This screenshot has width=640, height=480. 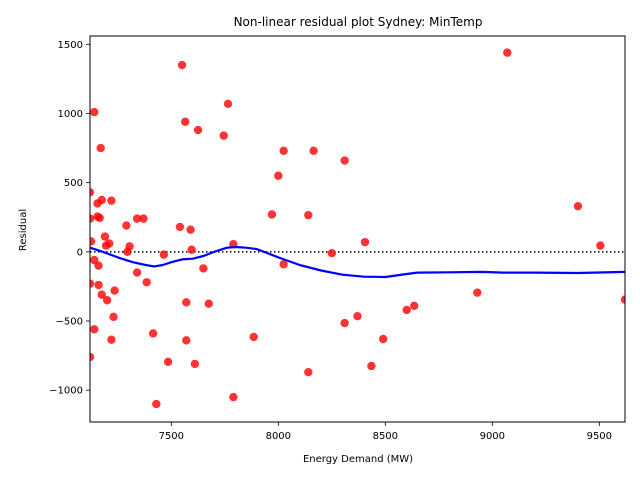 I want to click on x-axis-ticks: 7500 8000 8500 9000 9500, so click(x=385, y=432).